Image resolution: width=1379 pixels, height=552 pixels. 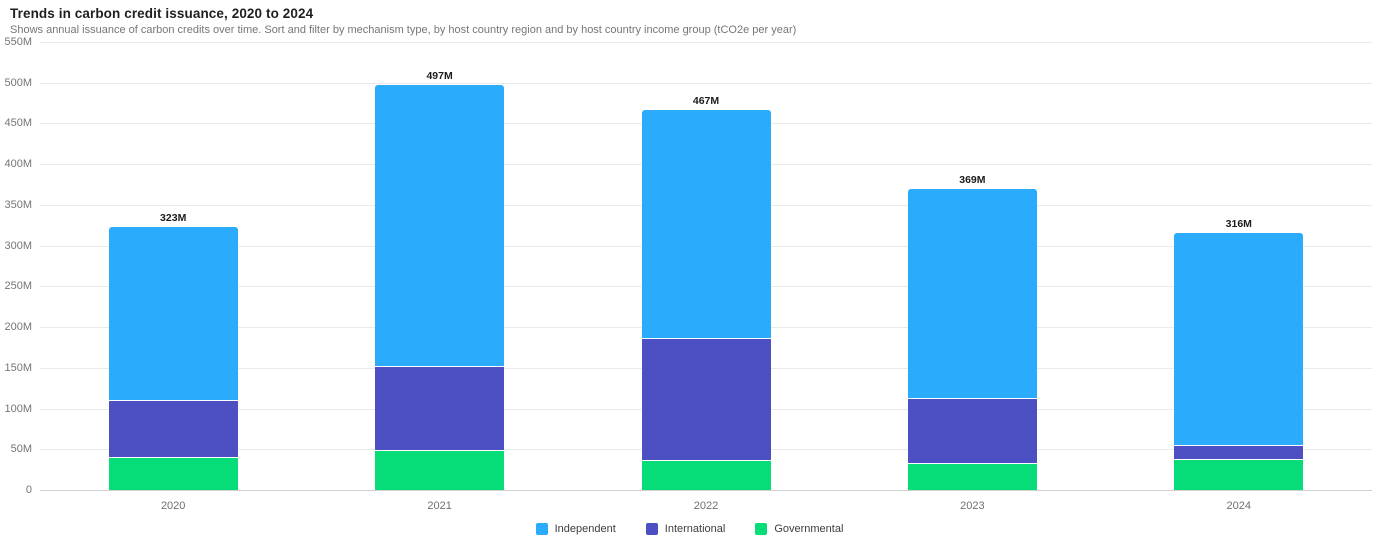 I want to click on bar-segment-independent-2024, so click(x=1239, y=339).